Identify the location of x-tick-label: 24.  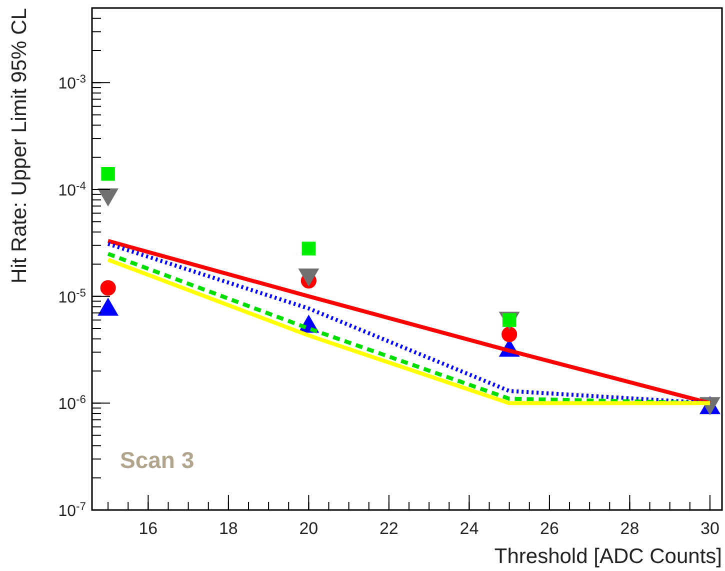
(469, 528).